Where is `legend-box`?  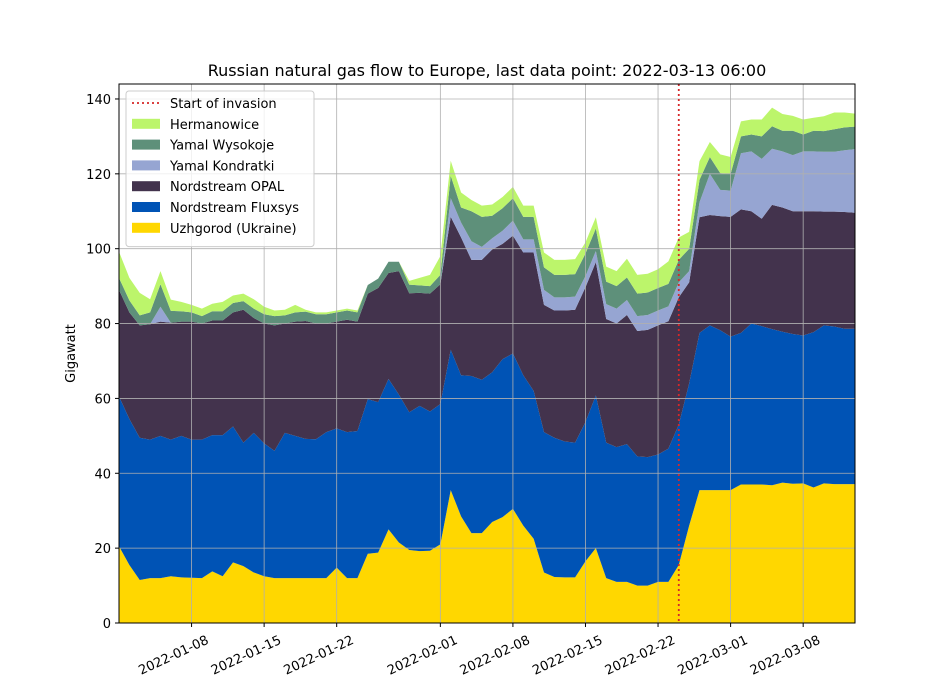 legend-box is located at coordinates (220, 169).